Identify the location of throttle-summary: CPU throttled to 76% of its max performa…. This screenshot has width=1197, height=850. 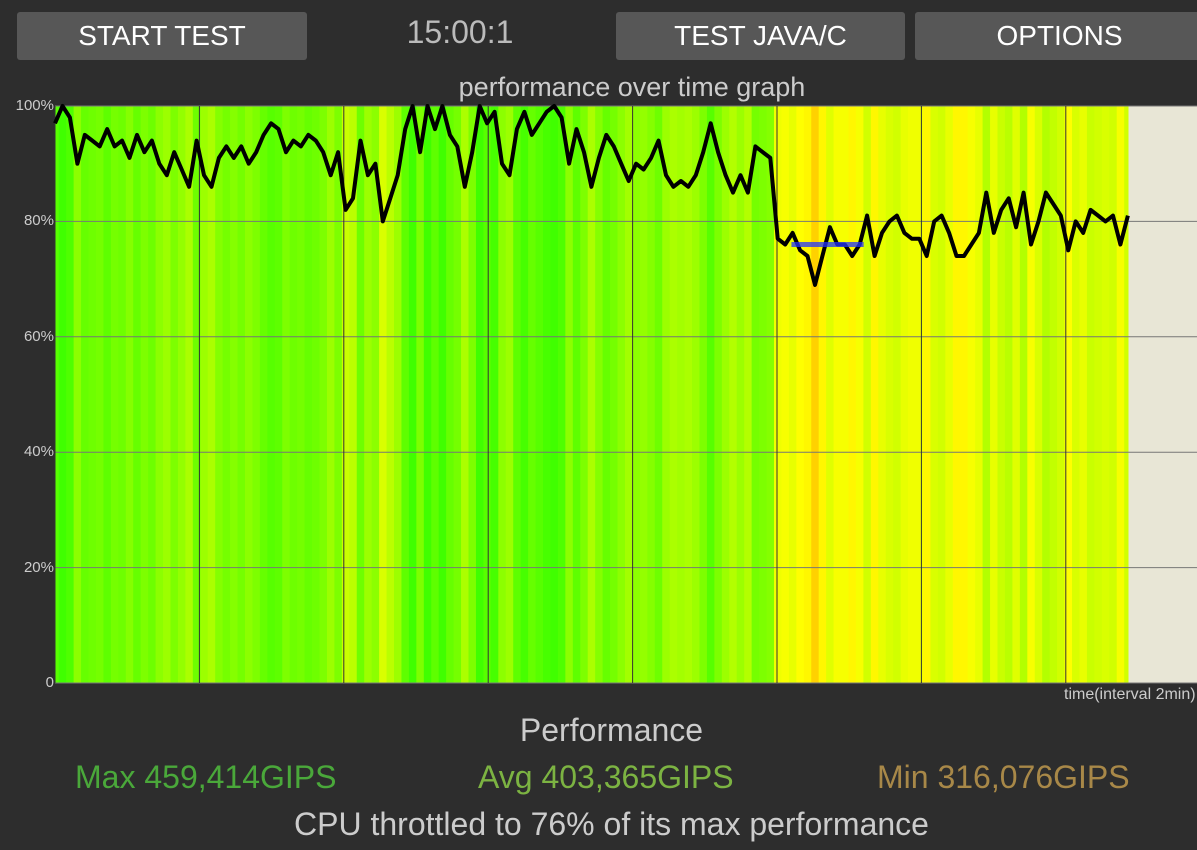
(611, 824).